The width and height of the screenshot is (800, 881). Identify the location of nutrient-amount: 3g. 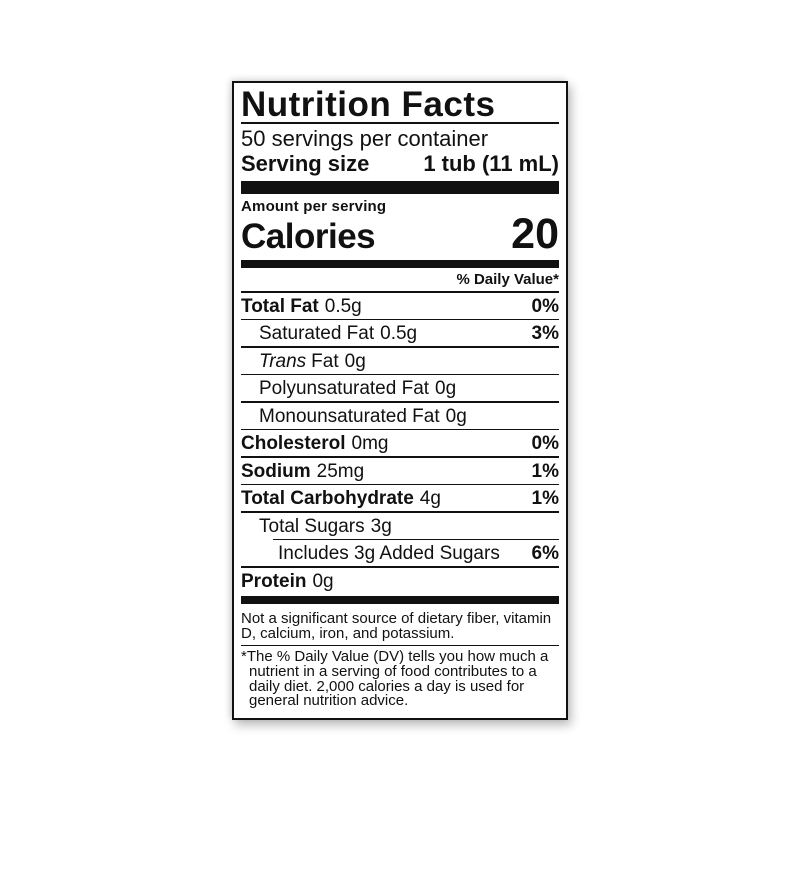
(381, 526).